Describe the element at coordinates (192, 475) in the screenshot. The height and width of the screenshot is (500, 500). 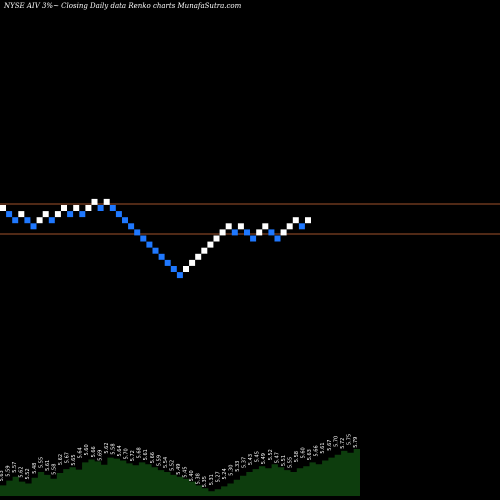
I see `volume-value-label: 5.40` at that location.